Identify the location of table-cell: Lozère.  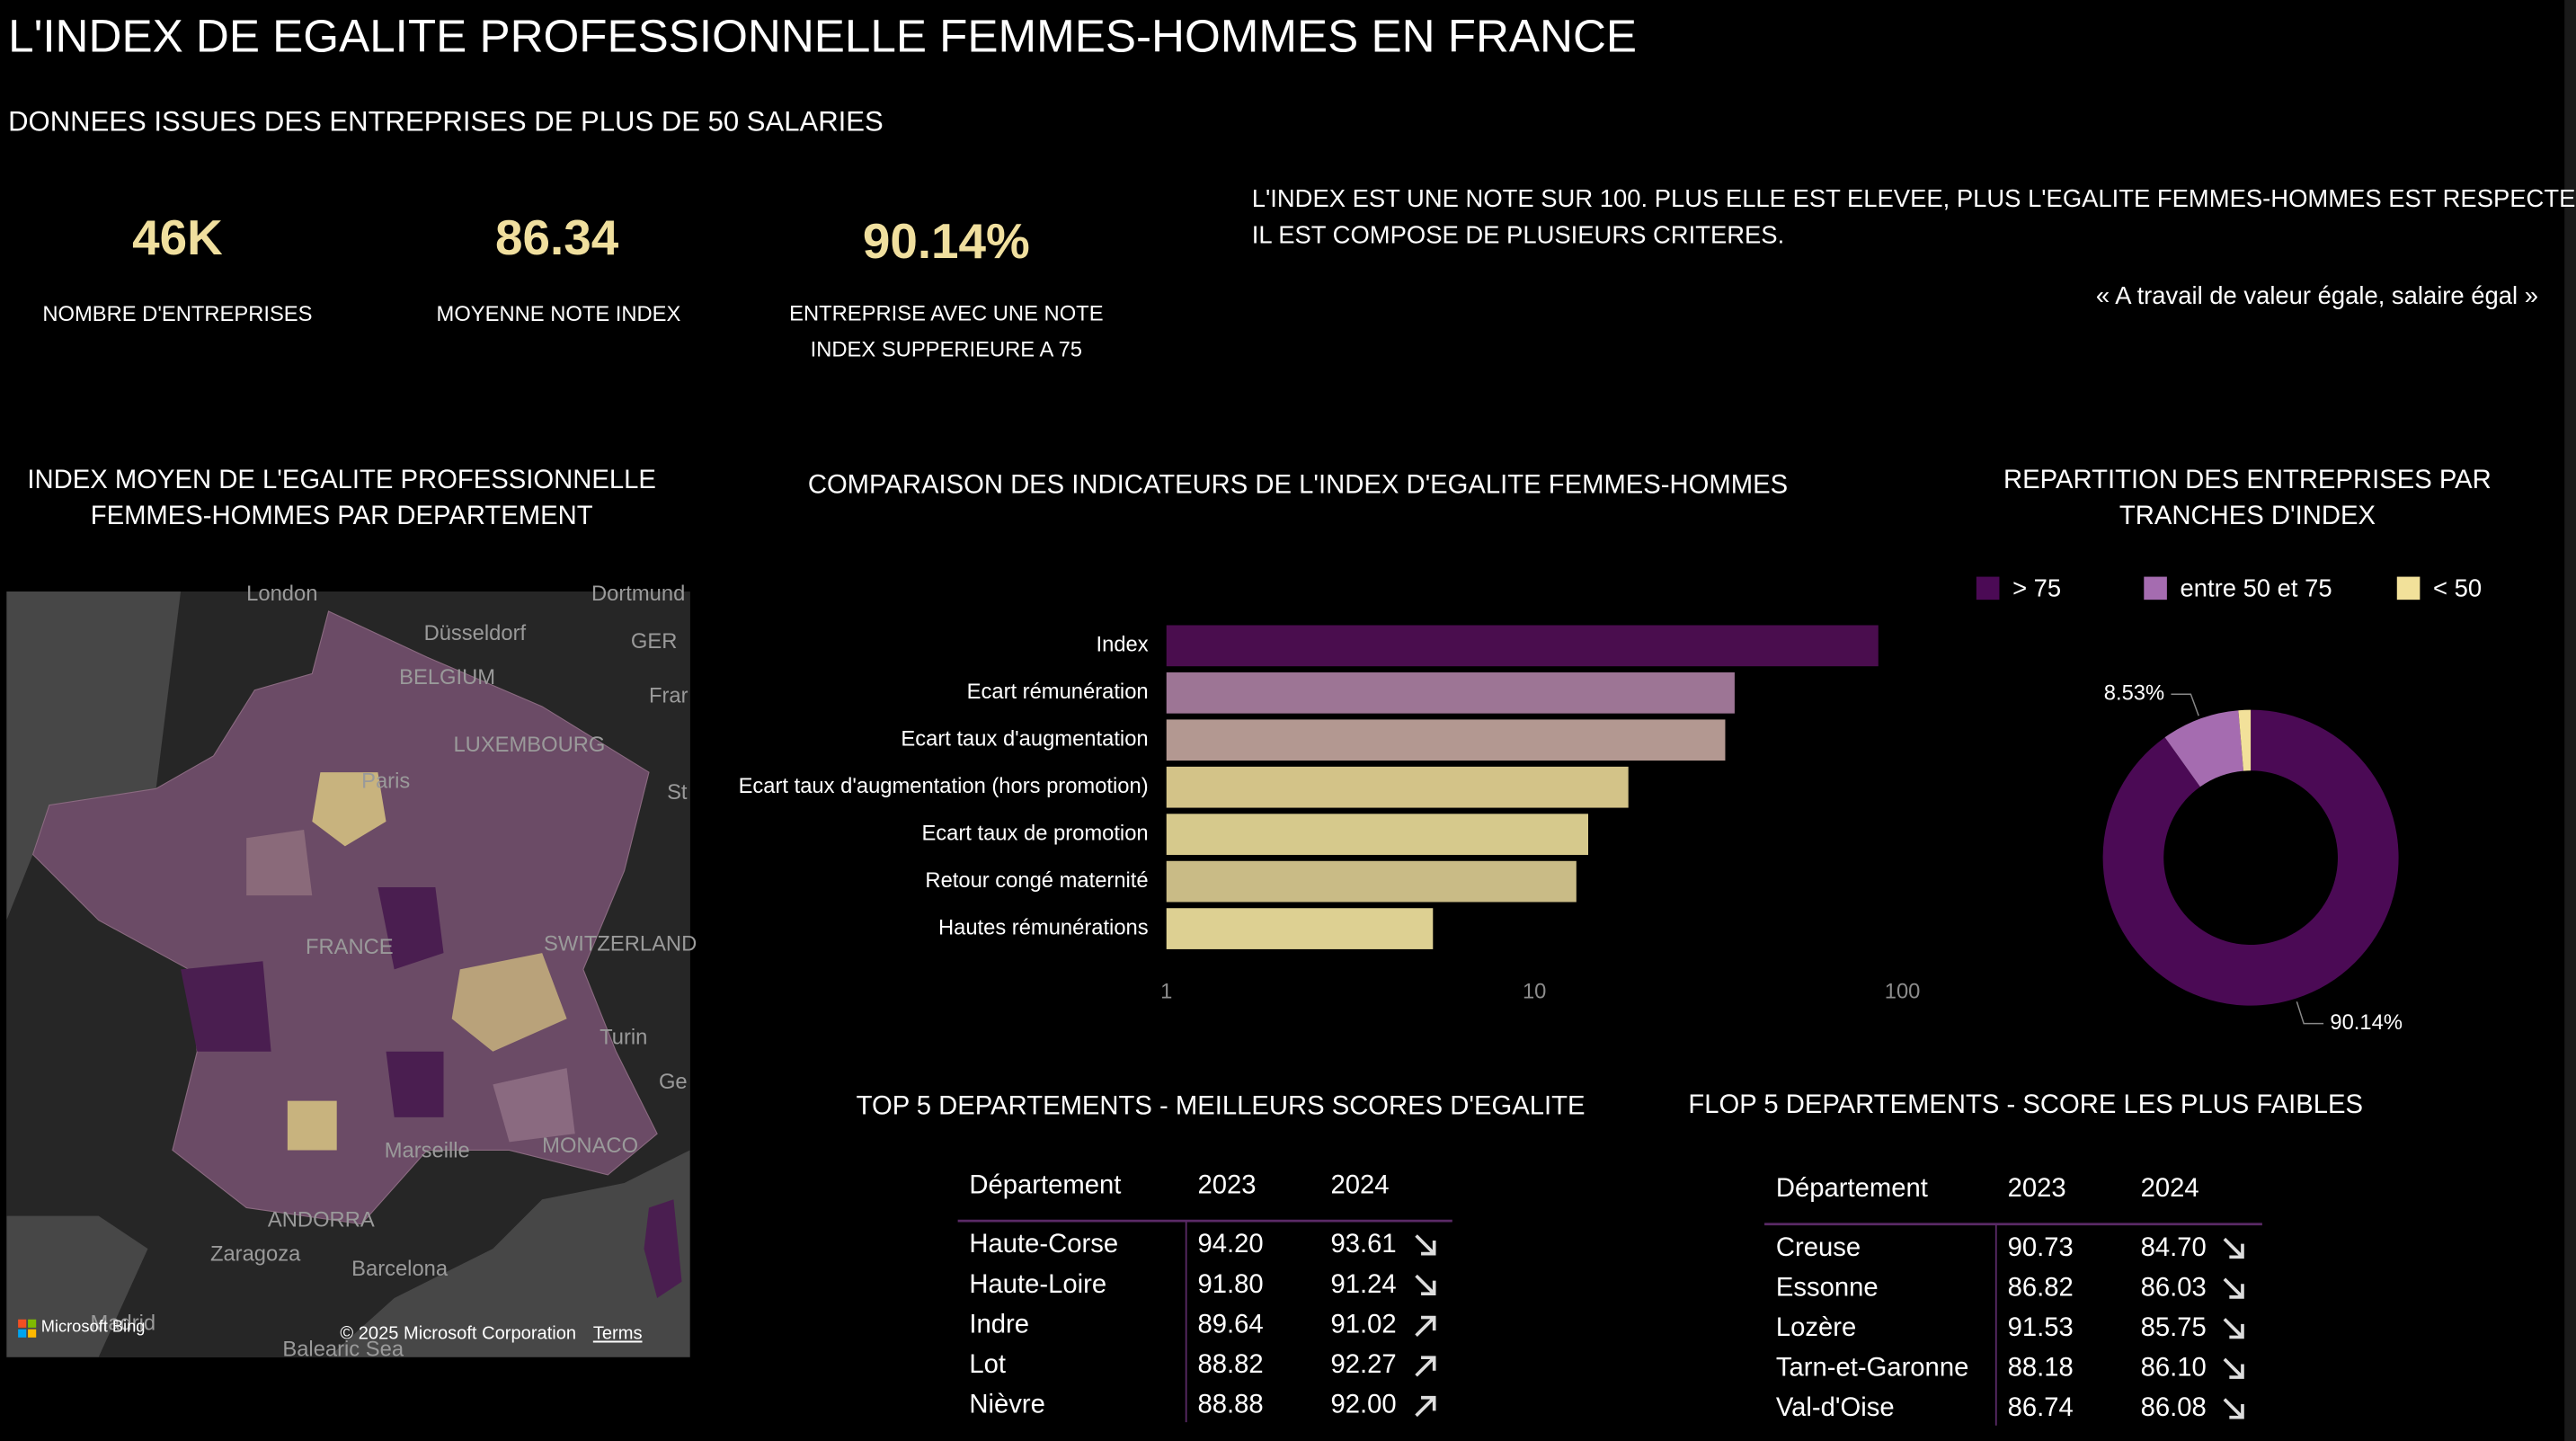
(1816, 1327).